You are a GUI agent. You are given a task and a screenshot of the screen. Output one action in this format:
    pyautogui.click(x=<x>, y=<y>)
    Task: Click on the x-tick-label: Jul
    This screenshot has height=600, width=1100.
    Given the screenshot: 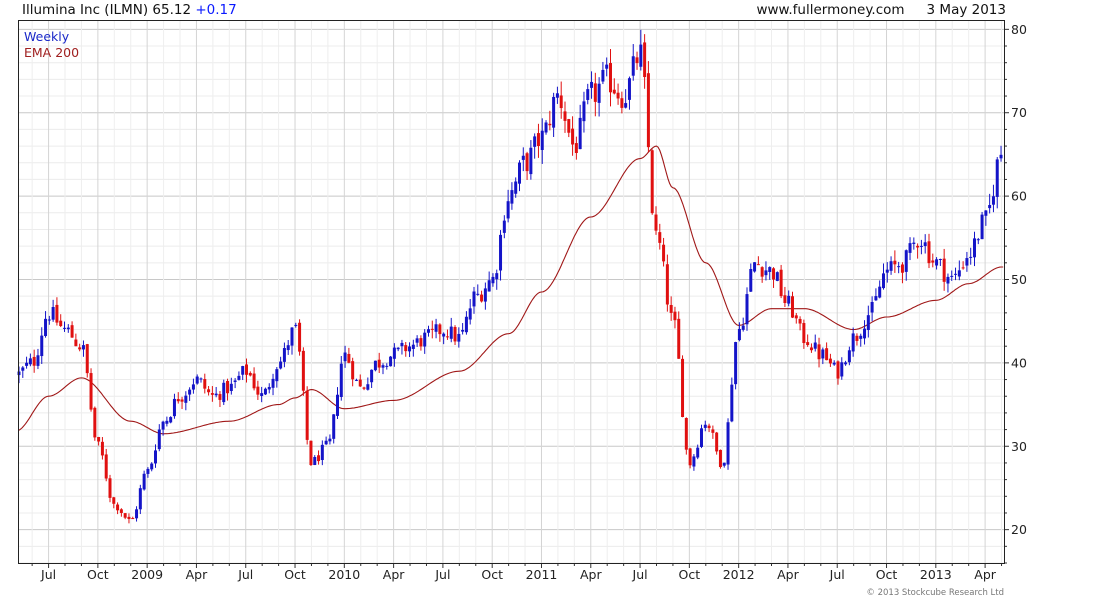 What is the action you would take?
    pyautogui.click(x=245, y=574)
    